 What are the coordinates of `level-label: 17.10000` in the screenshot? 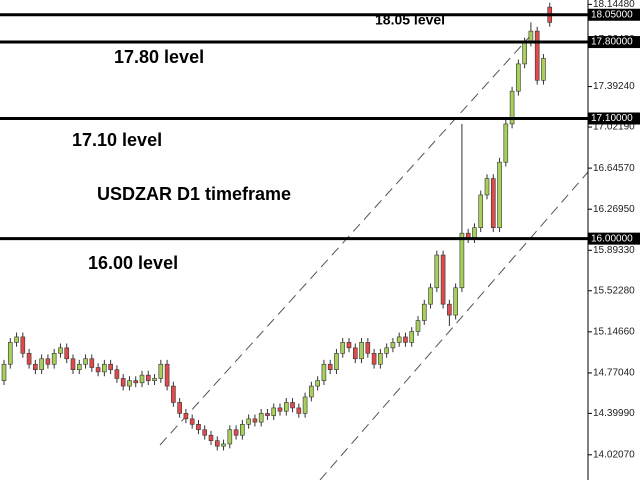 It's located at (612, 118).